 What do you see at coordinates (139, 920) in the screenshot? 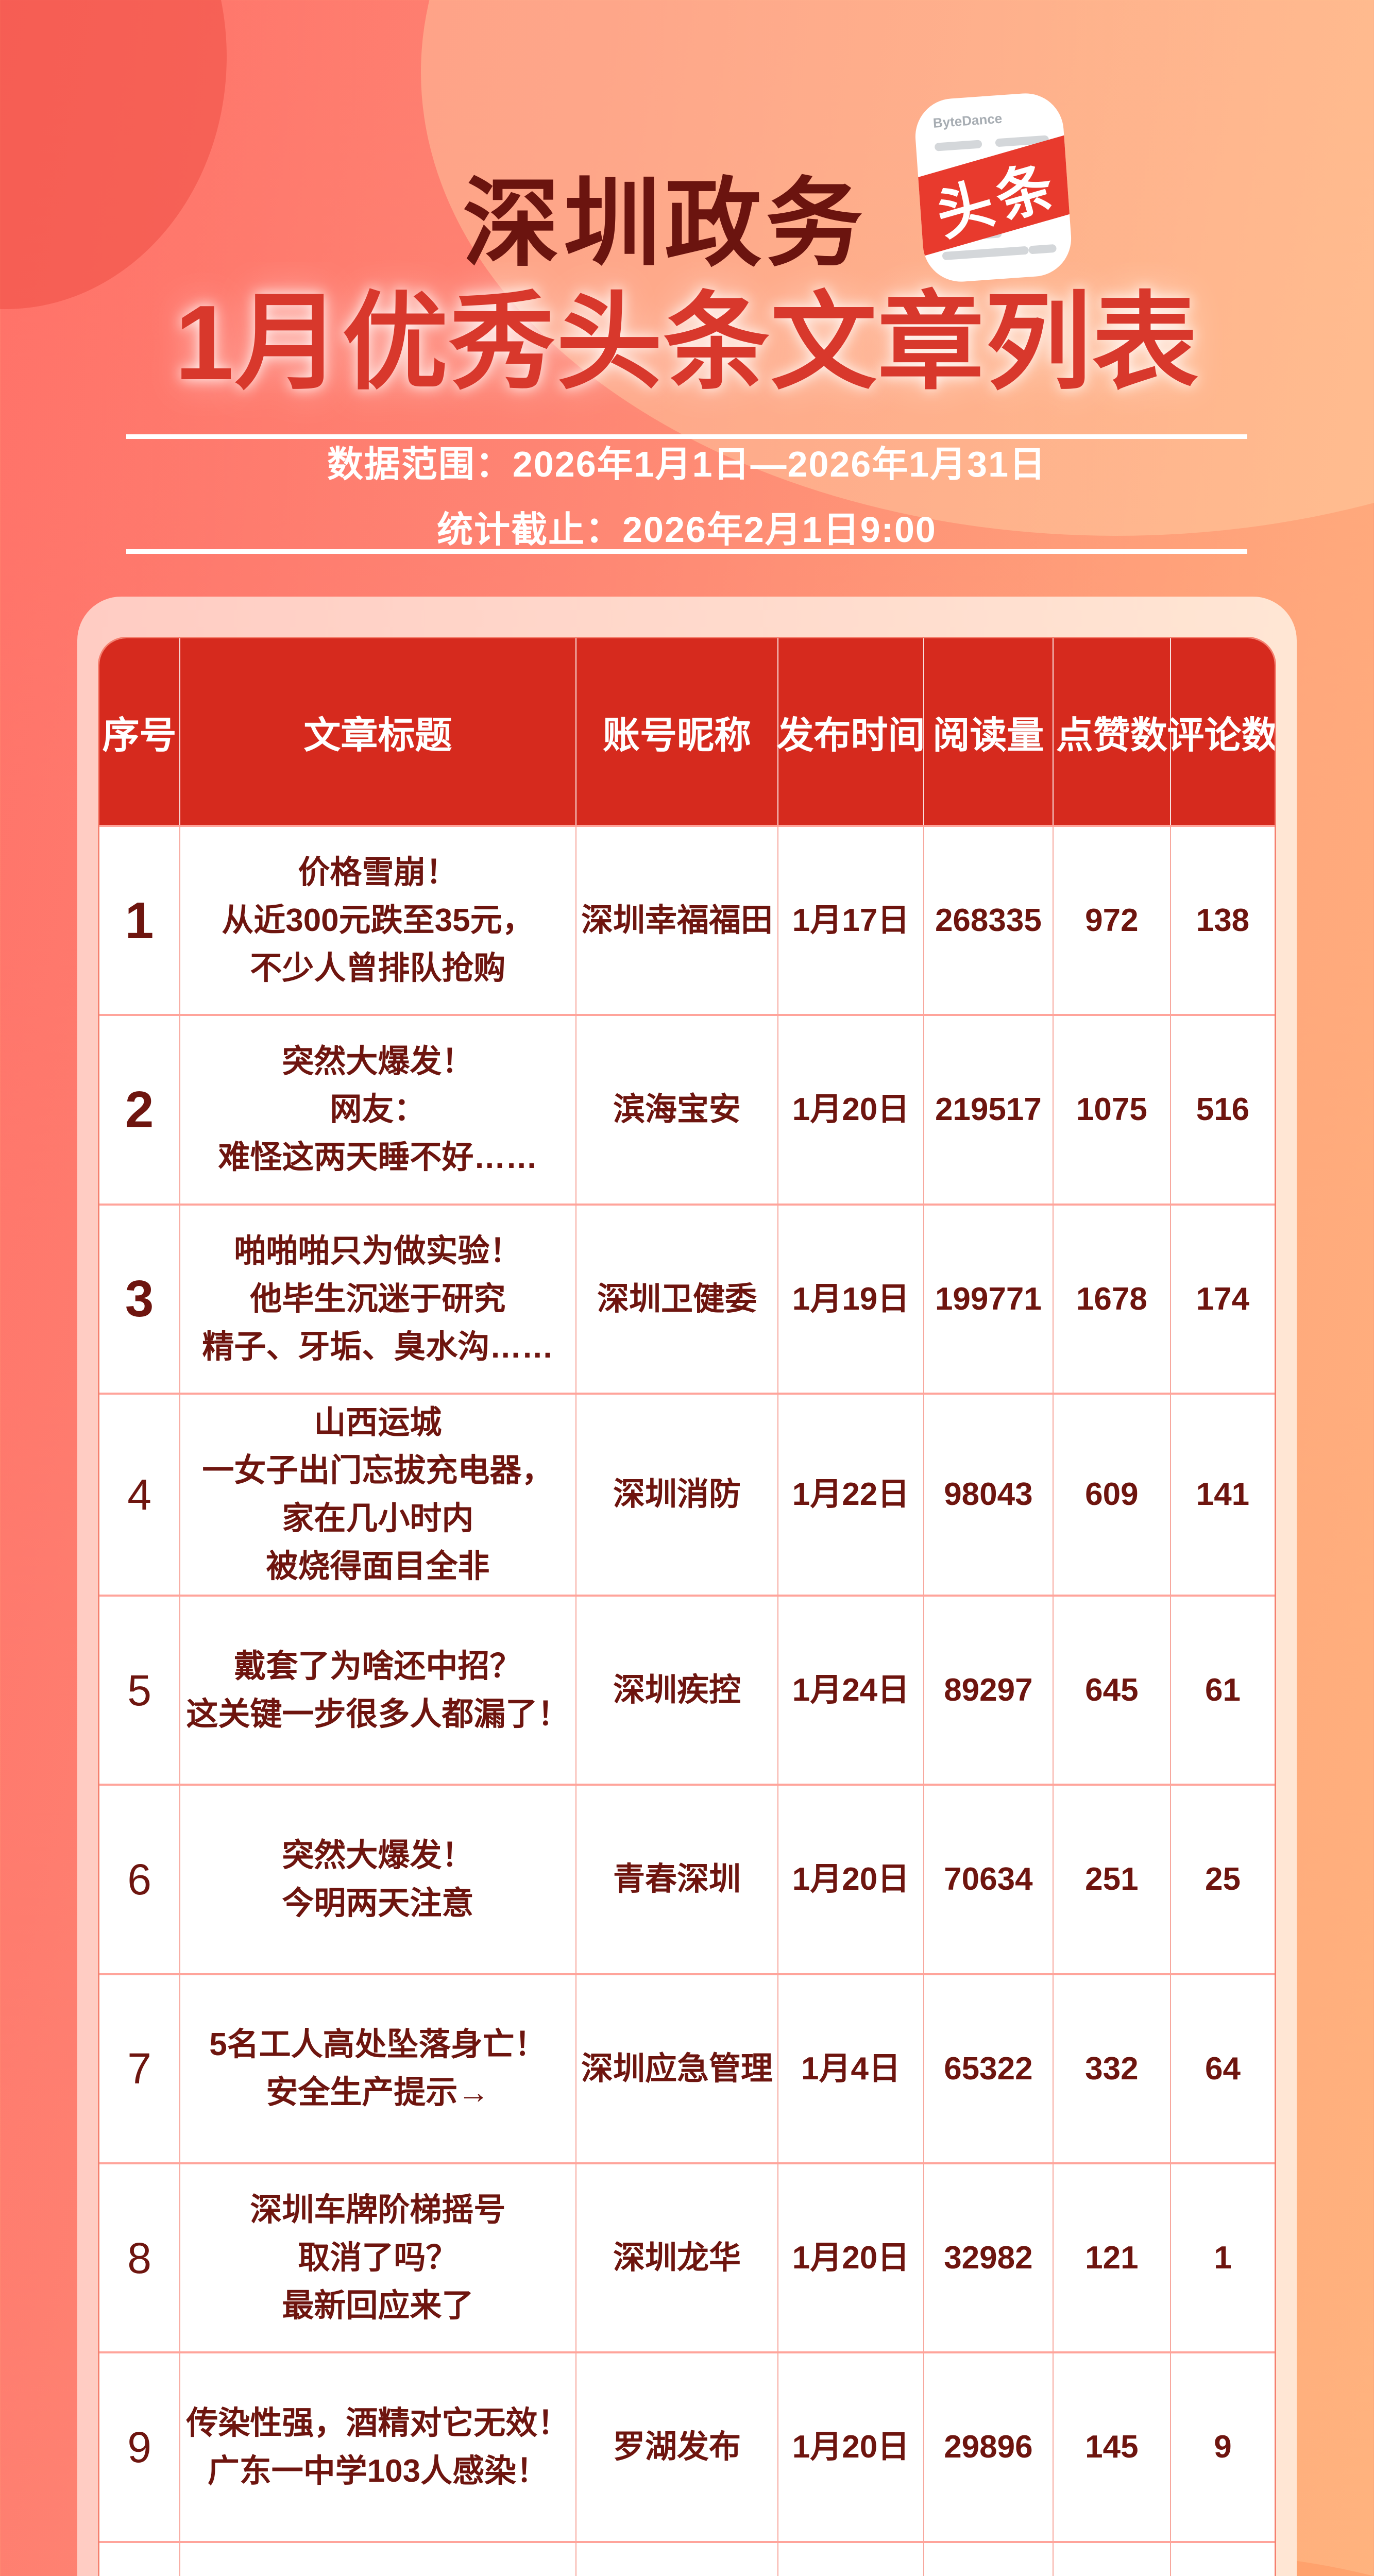
I see `rank-cell: 1` at bounding box center [139, 920].